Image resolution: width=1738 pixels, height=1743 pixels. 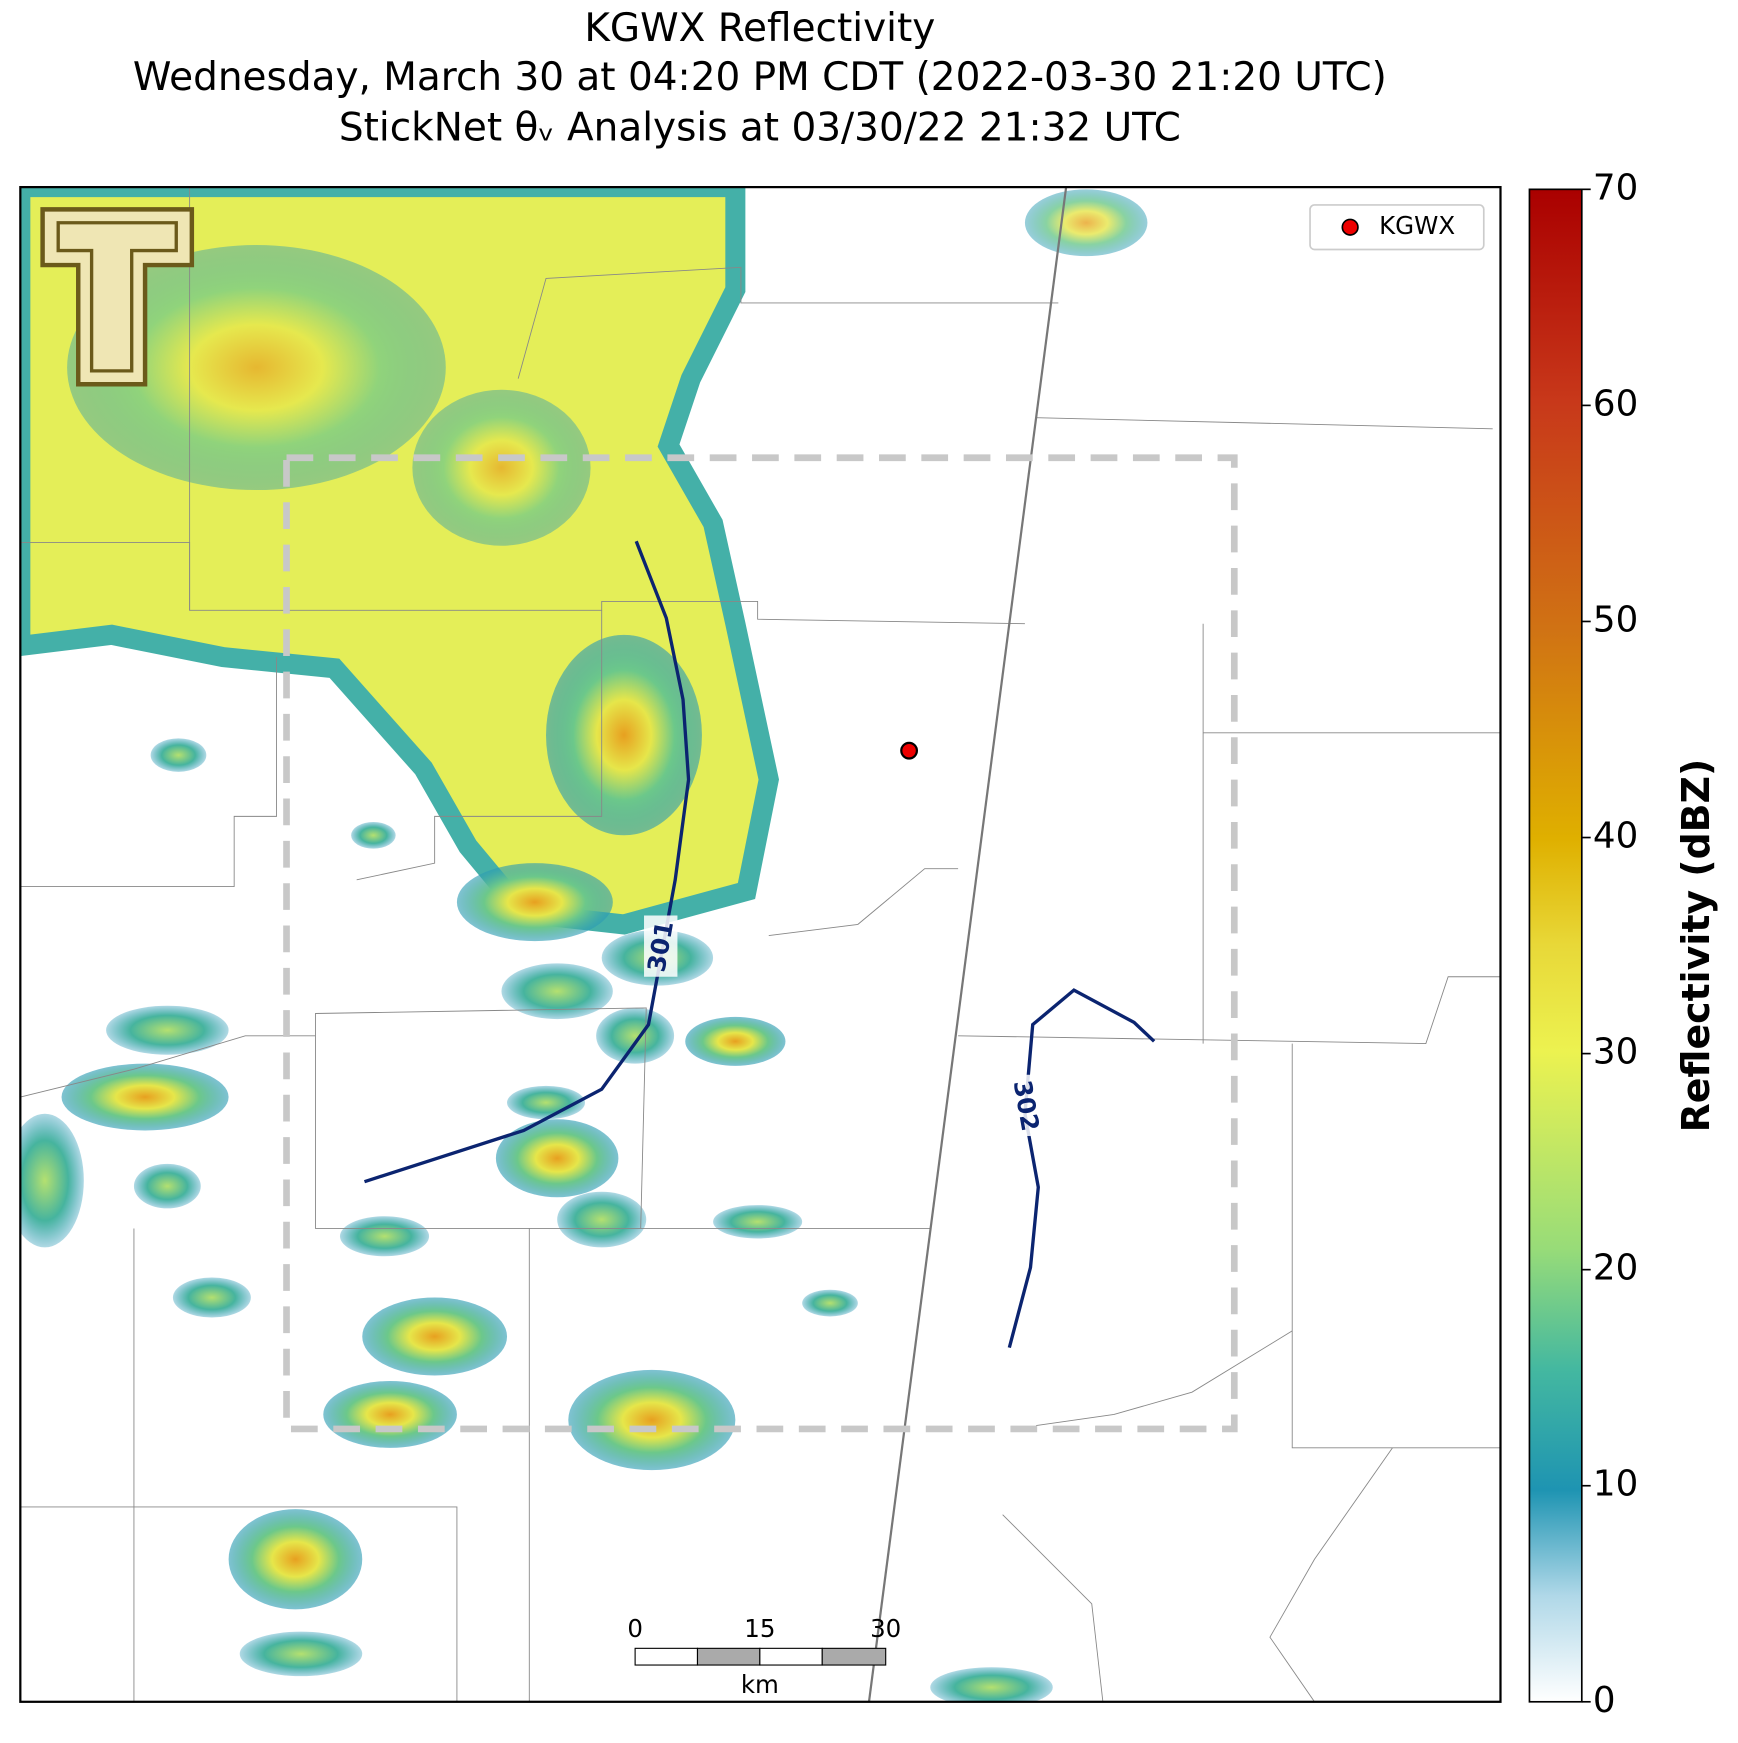 I want to click on colorbar-tick-label: 30, so click(x=1615, y=1052).